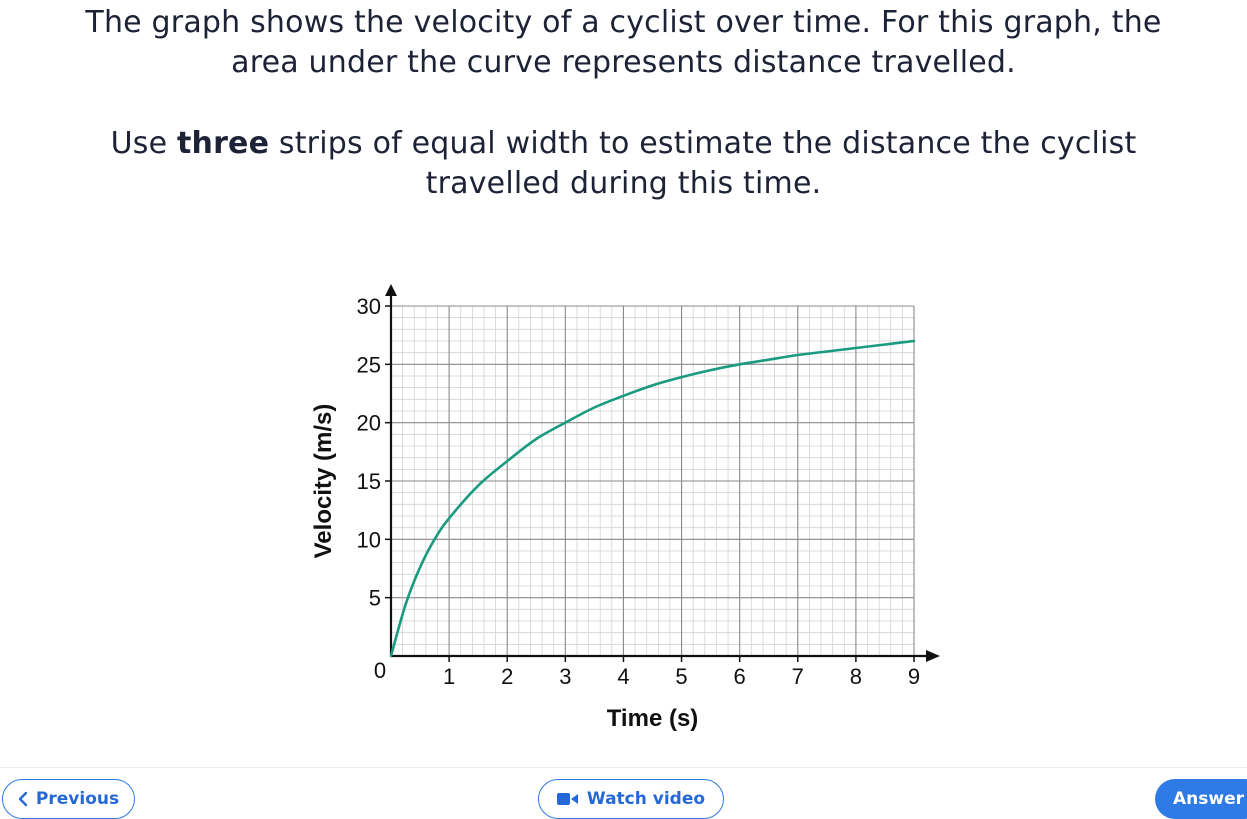 The image size is (1247, 819). Describe the element at coordinates (856, 676) in the screenshot. I see `x-tick-label: 8` at that location.